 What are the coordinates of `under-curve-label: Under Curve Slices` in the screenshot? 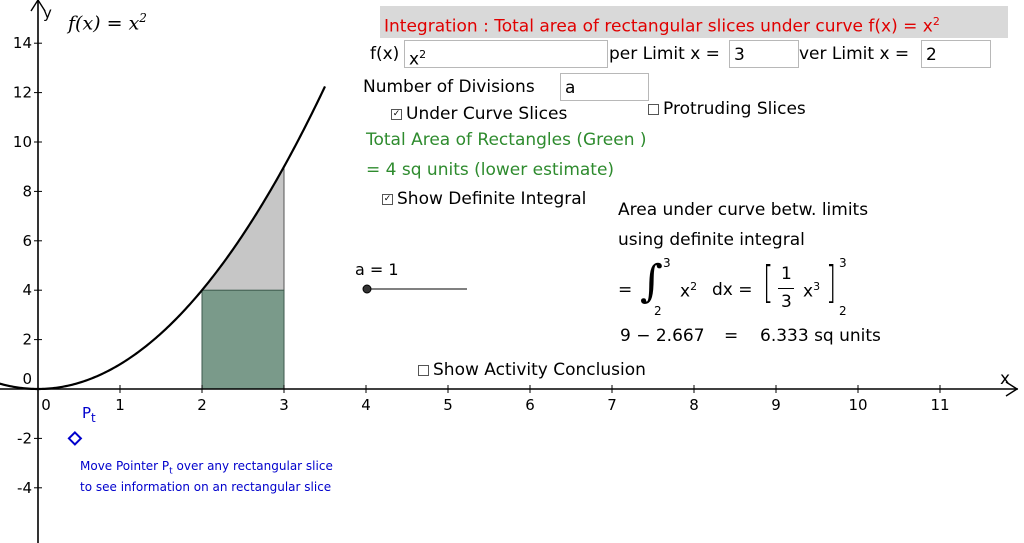 It's located at (487, 114).